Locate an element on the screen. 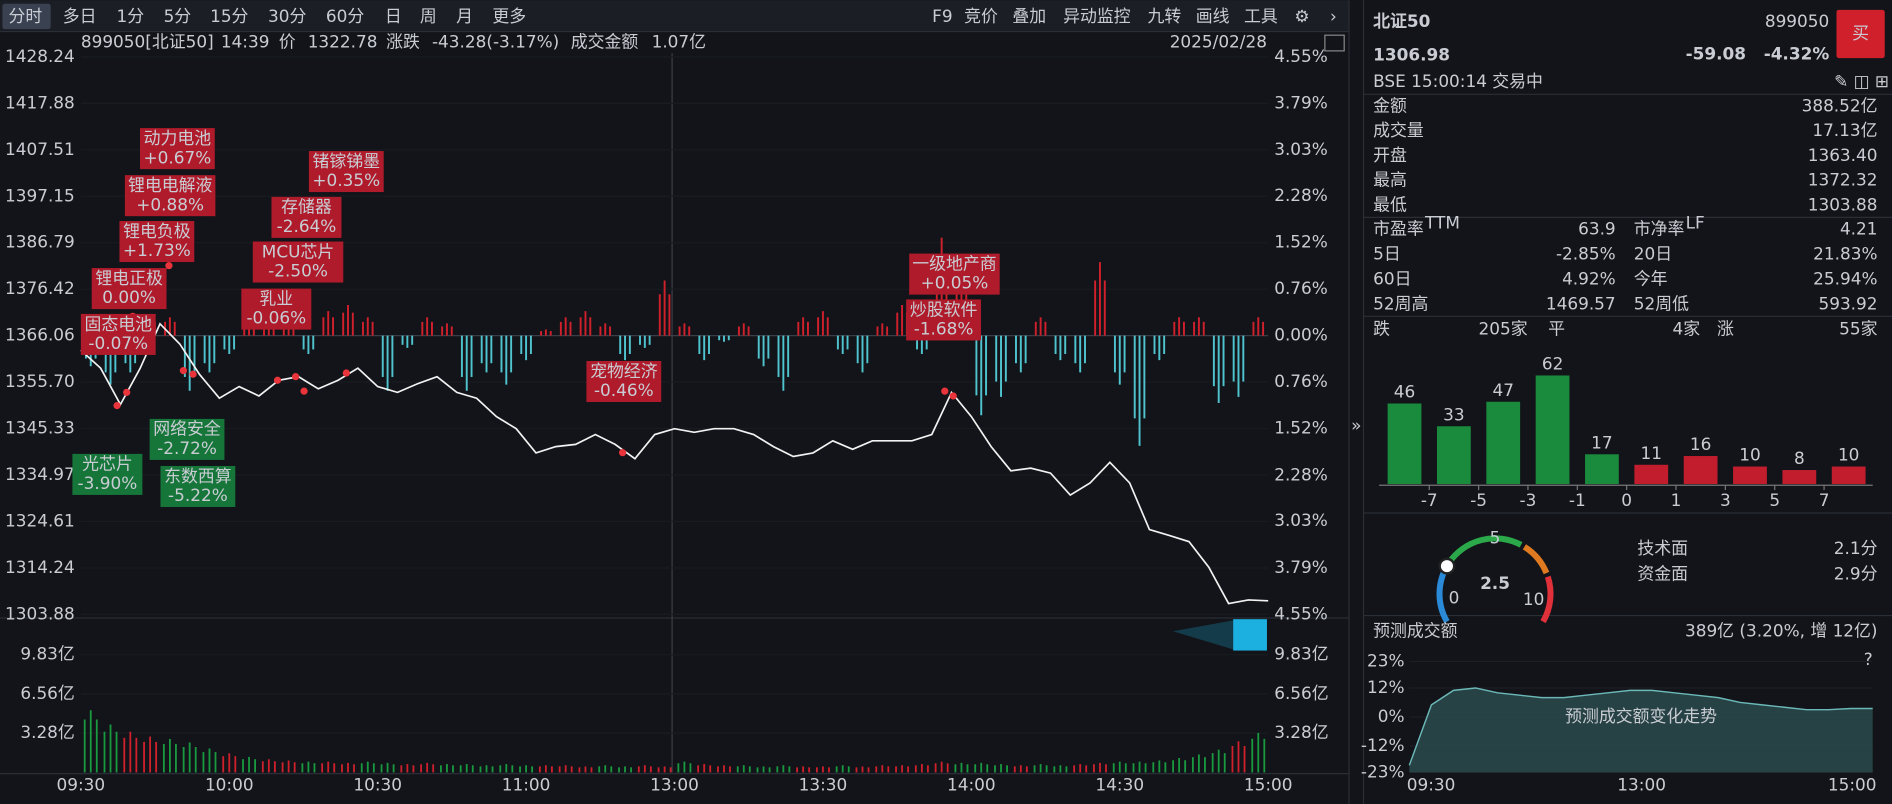 This screenshot has height=804, width=1892. distribution-value: 10 is located at coordinates (1848, 455).